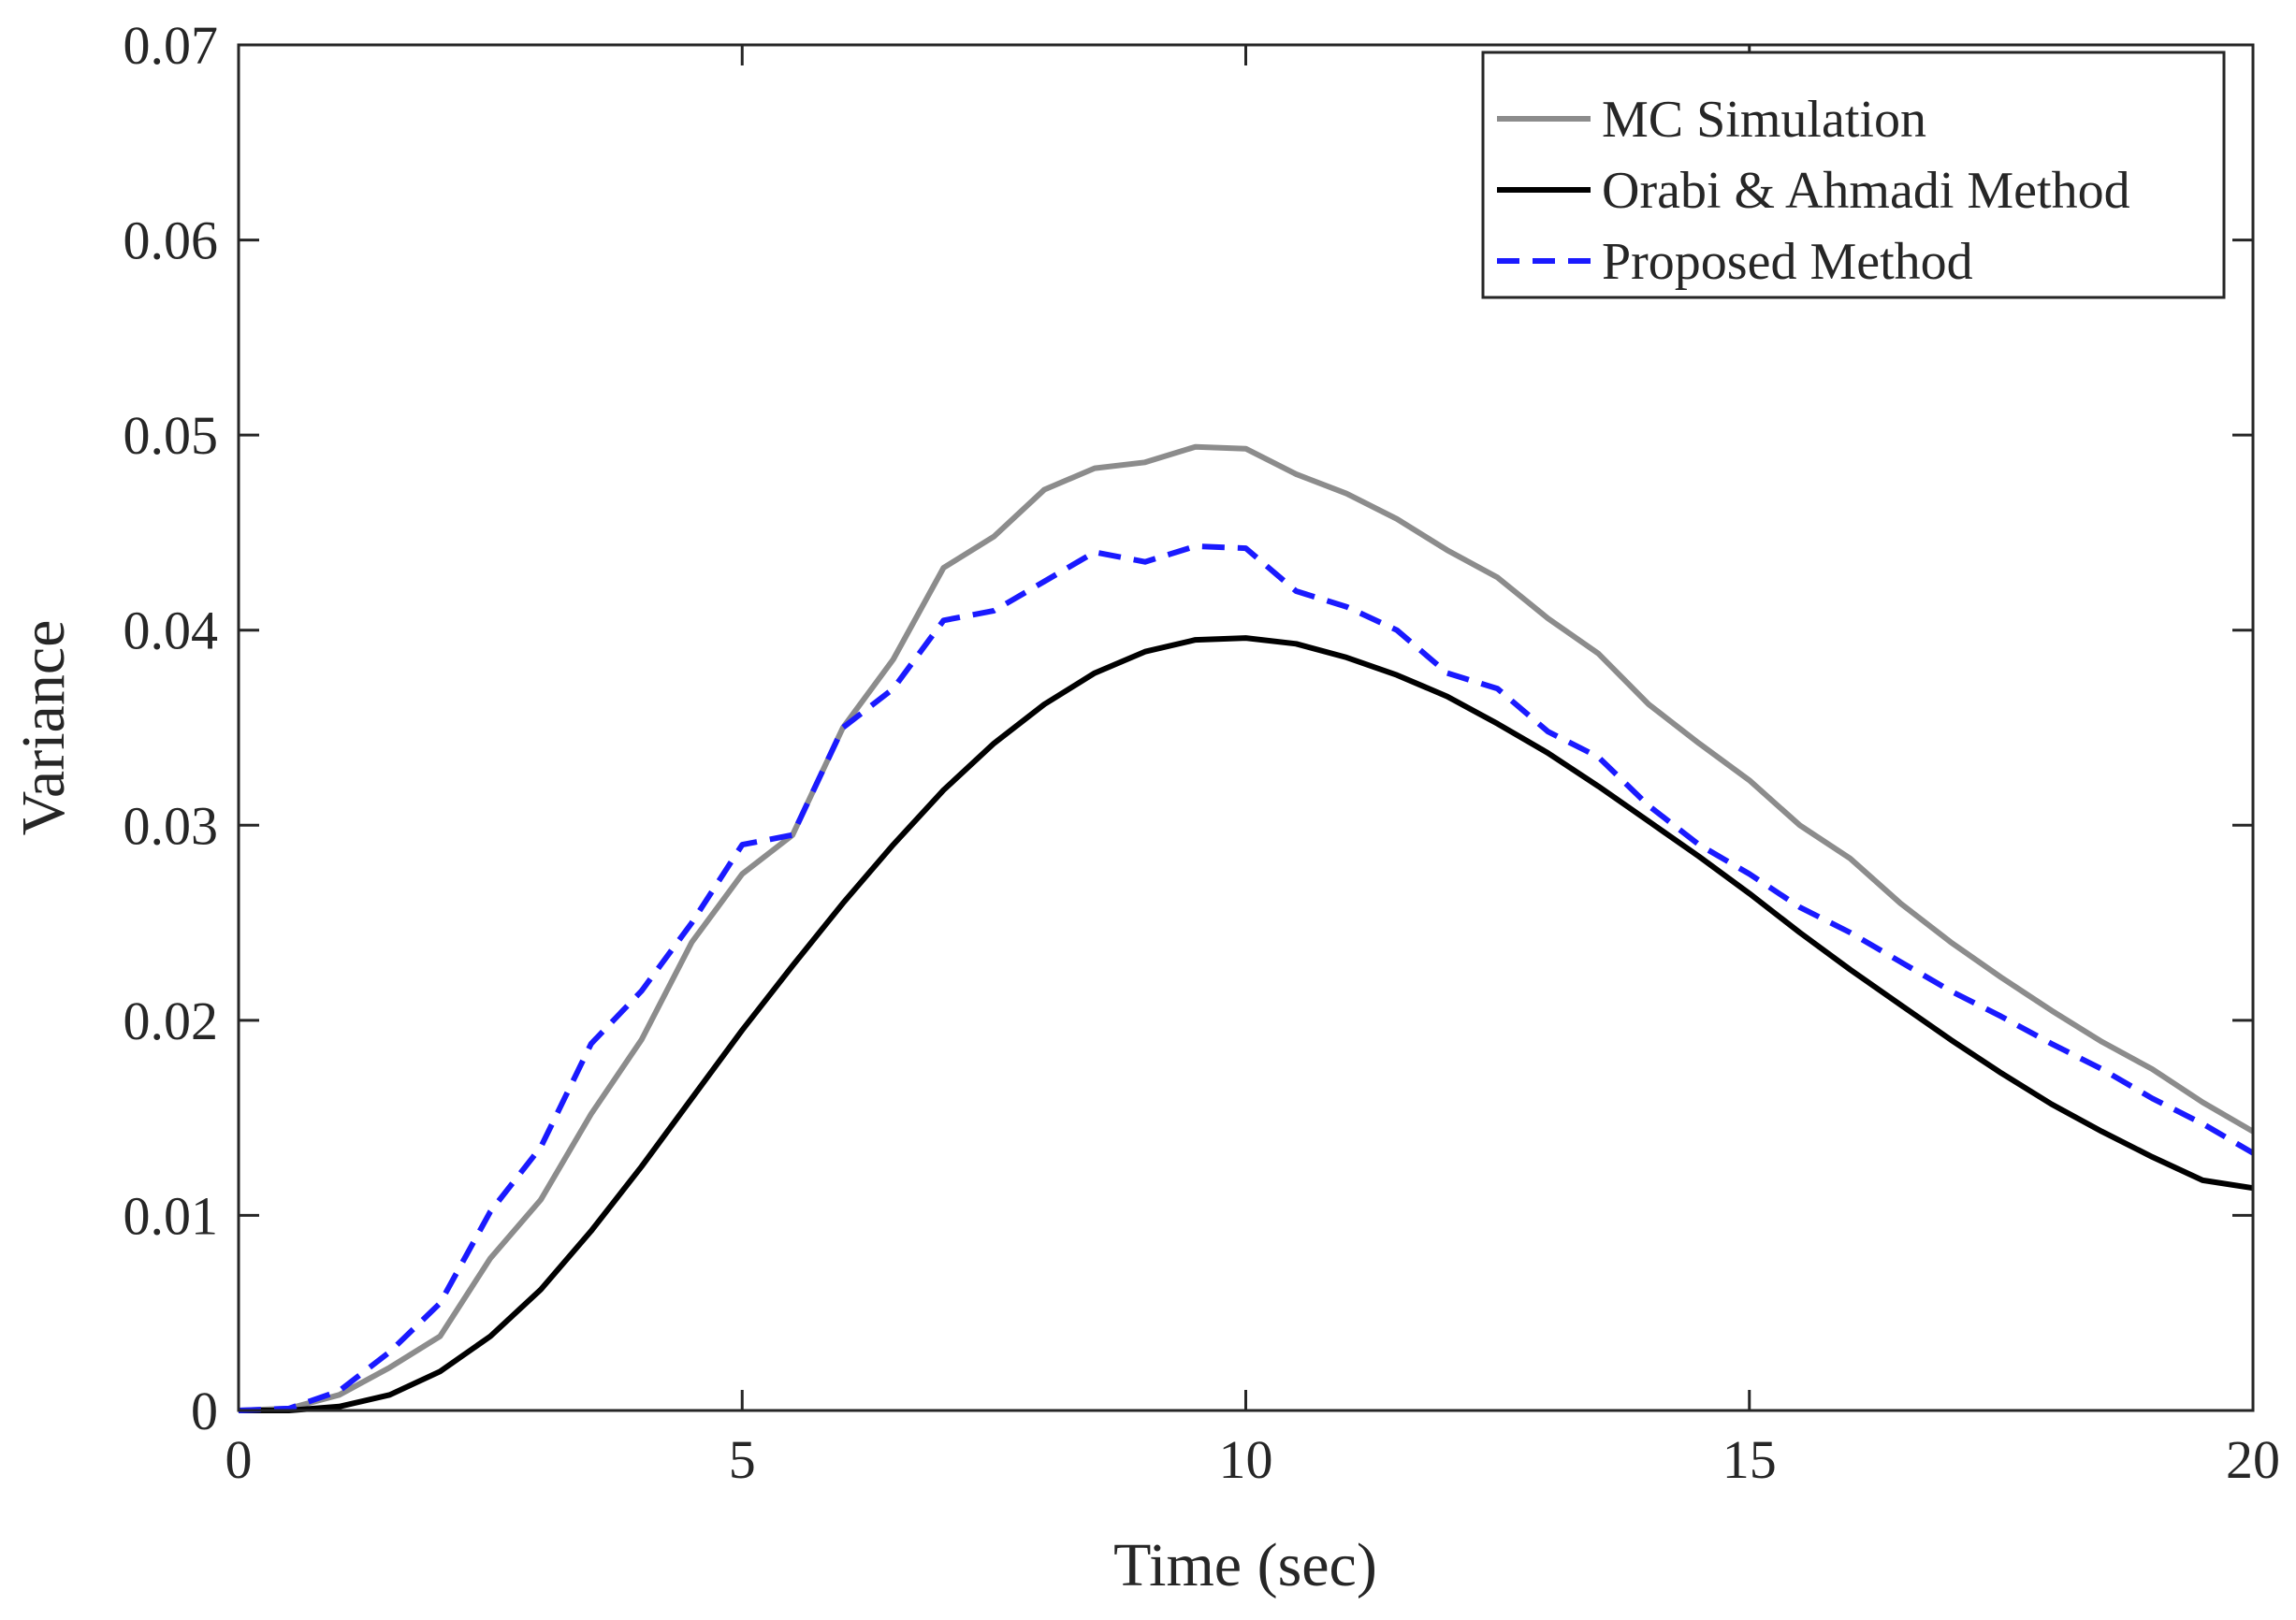  Describe the element at coordinates (171, 45) in the screenshot. I see `y-tick-label: 0.07` at that location.